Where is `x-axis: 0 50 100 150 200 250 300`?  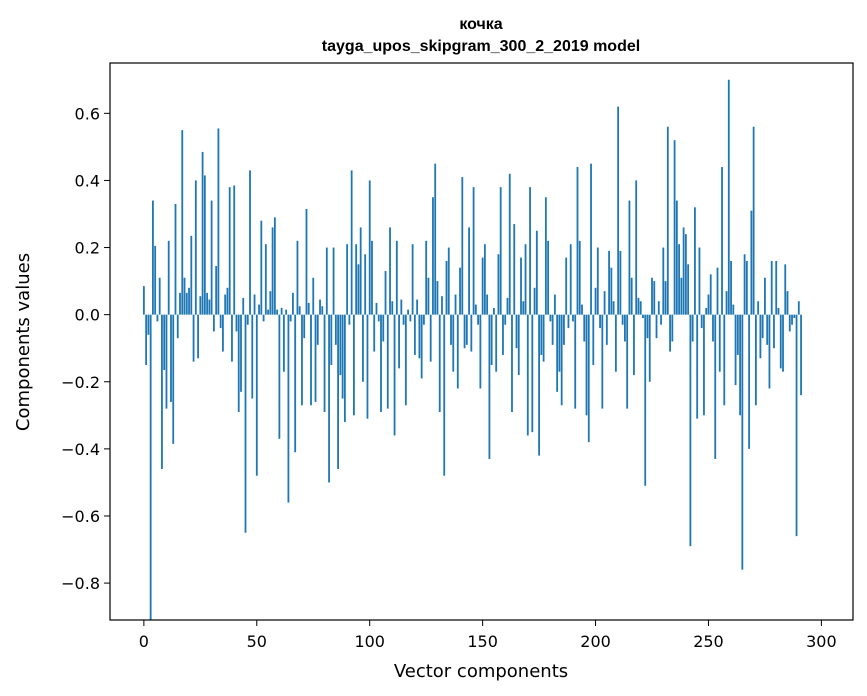
x-axis: 0 50 100 150 200 250 300 is located at coordinates (488, 635).